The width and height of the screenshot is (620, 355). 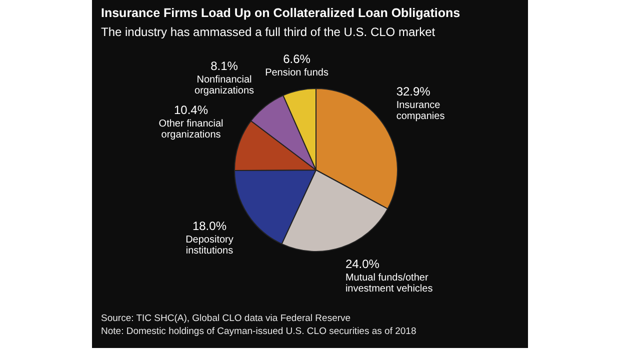 What do you see at coordinates (258, 331) in the screenshot?
I see `text: Note: Domestic holdings of Cayman-issued U.S. CLO securities as of 2018` at bounding box center [258, 331].